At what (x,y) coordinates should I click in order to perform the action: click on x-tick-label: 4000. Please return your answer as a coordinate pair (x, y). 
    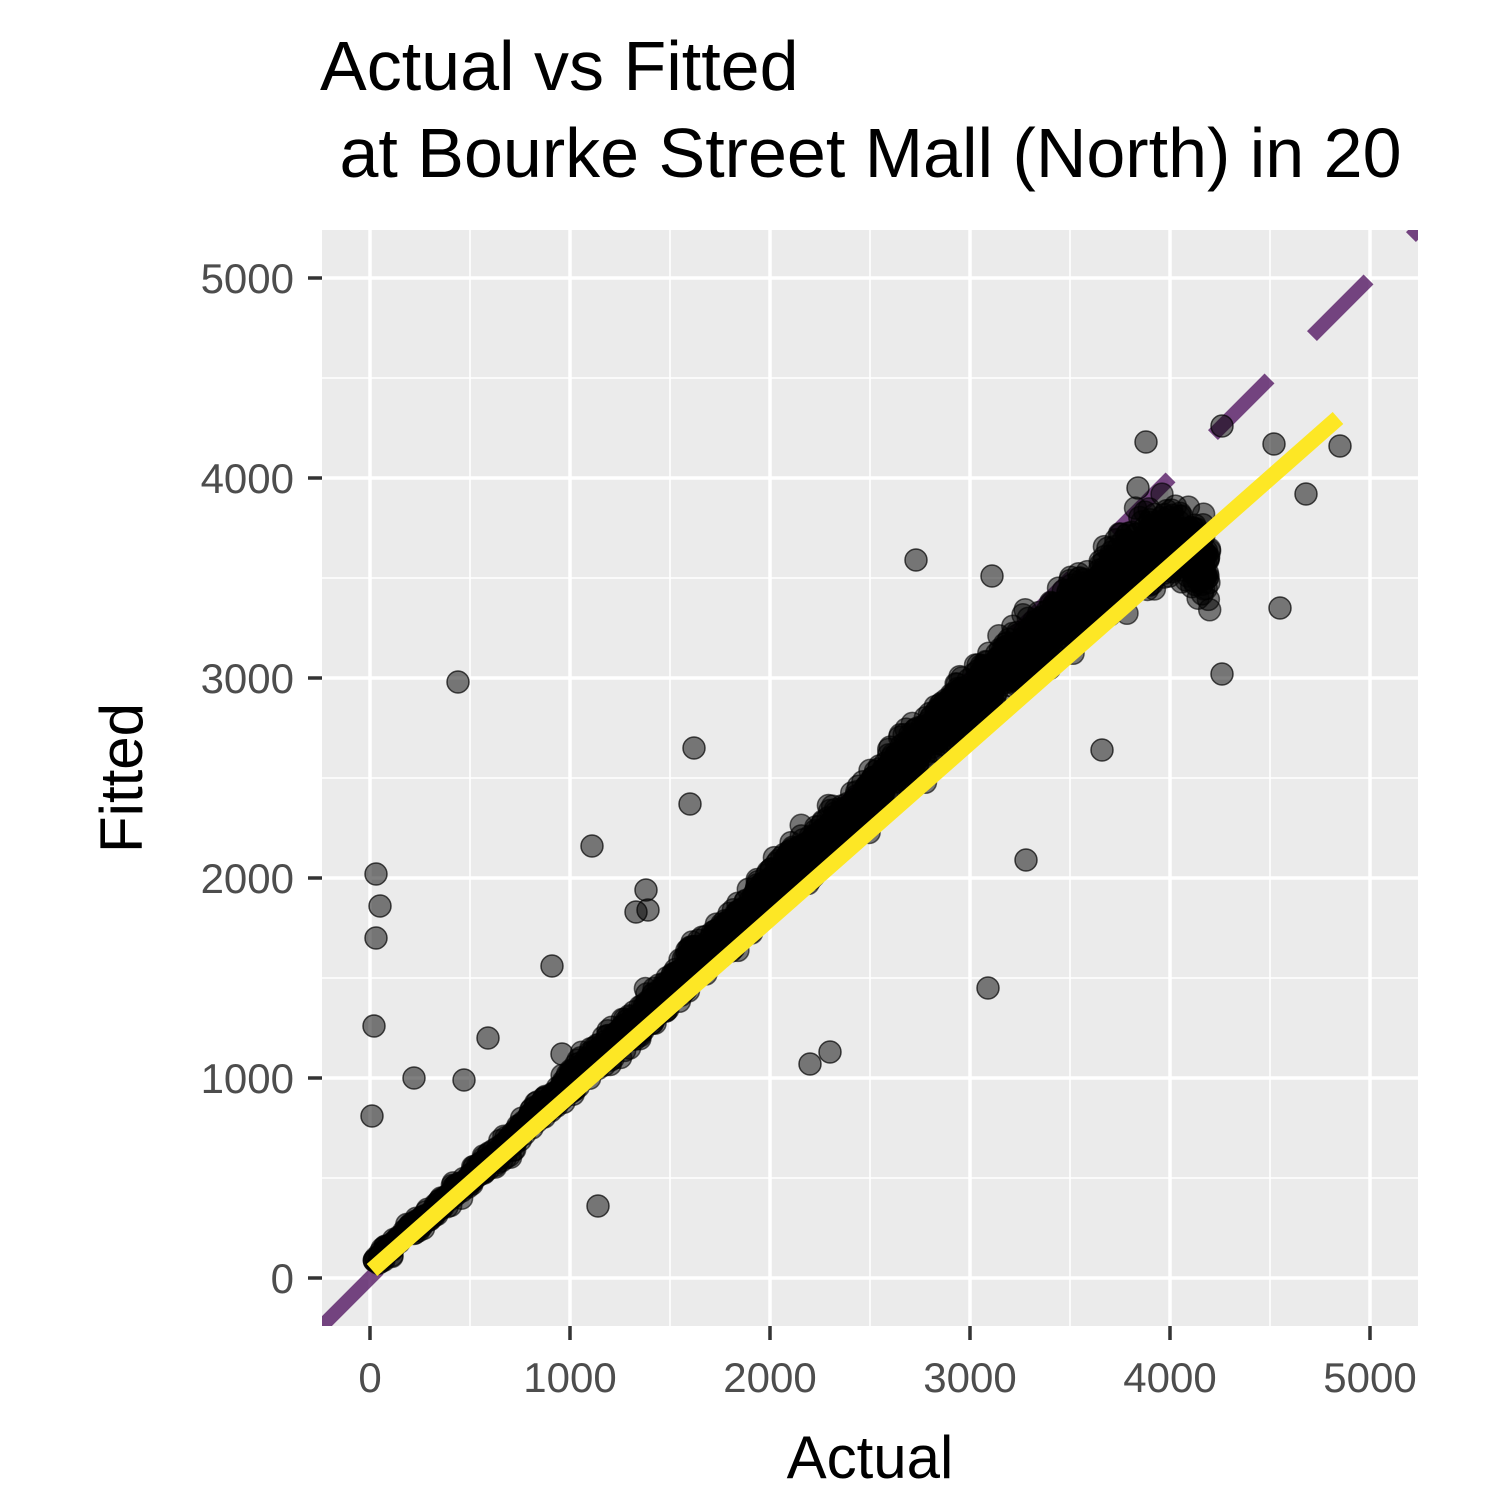
    Looking at the image, I should click on (1169, 1377).